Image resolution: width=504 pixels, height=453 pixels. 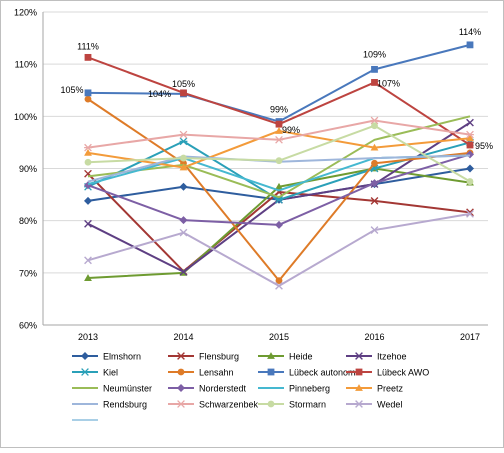 I want to click on legend-label: Rendsburg, so click(x=125, y=405).